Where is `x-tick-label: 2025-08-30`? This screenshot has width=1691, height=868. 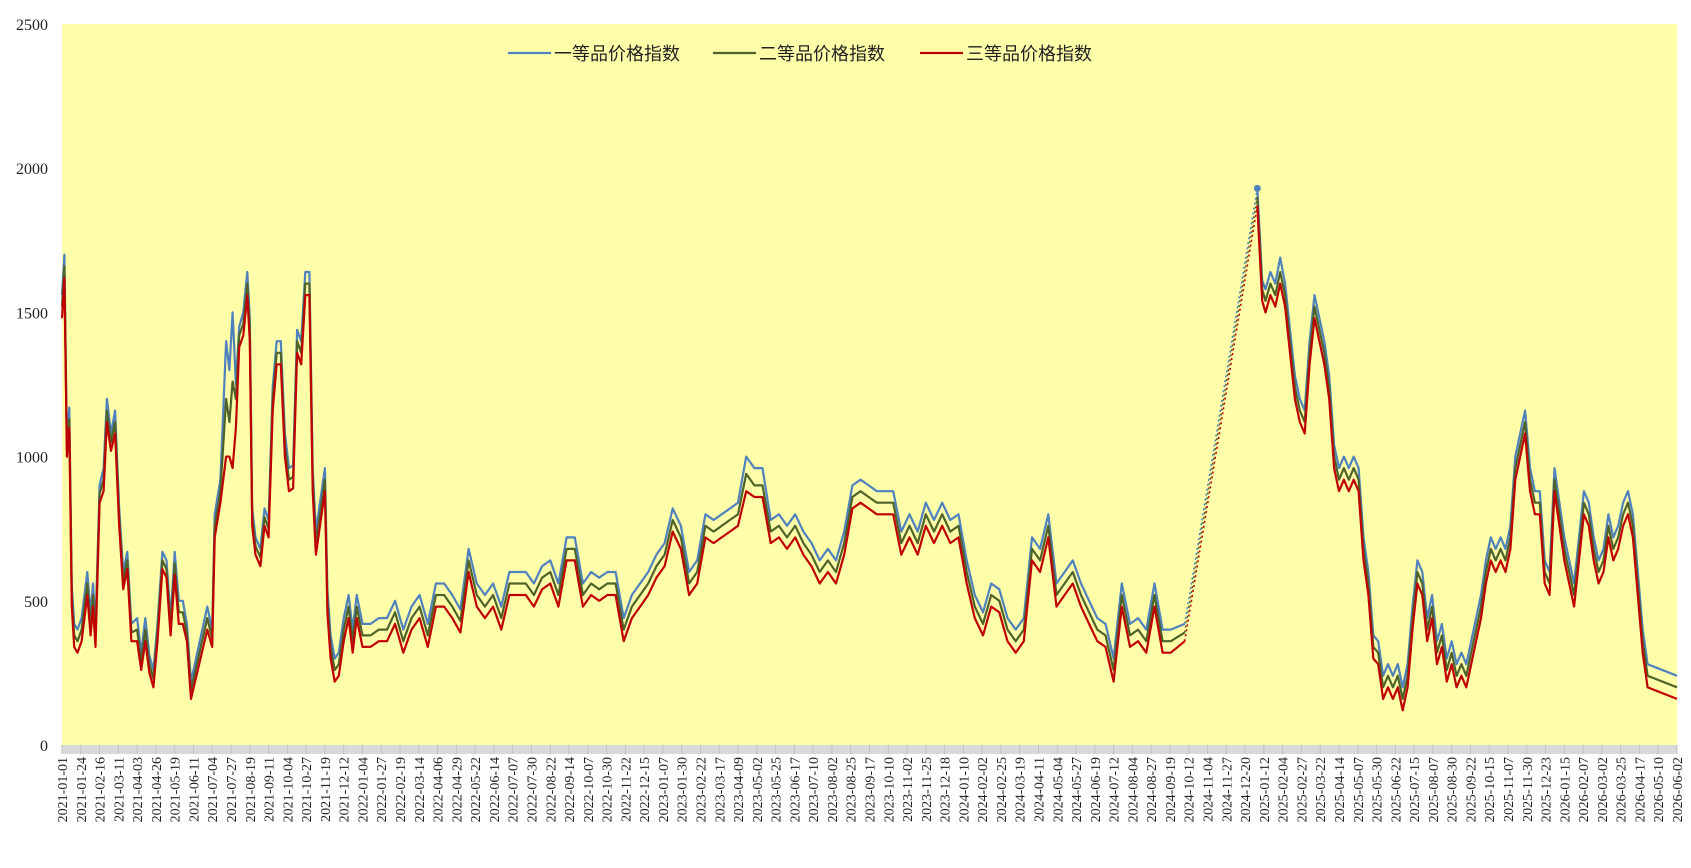
x-tick-label: 2025-08-30 is located at coordinates (1453, 789).